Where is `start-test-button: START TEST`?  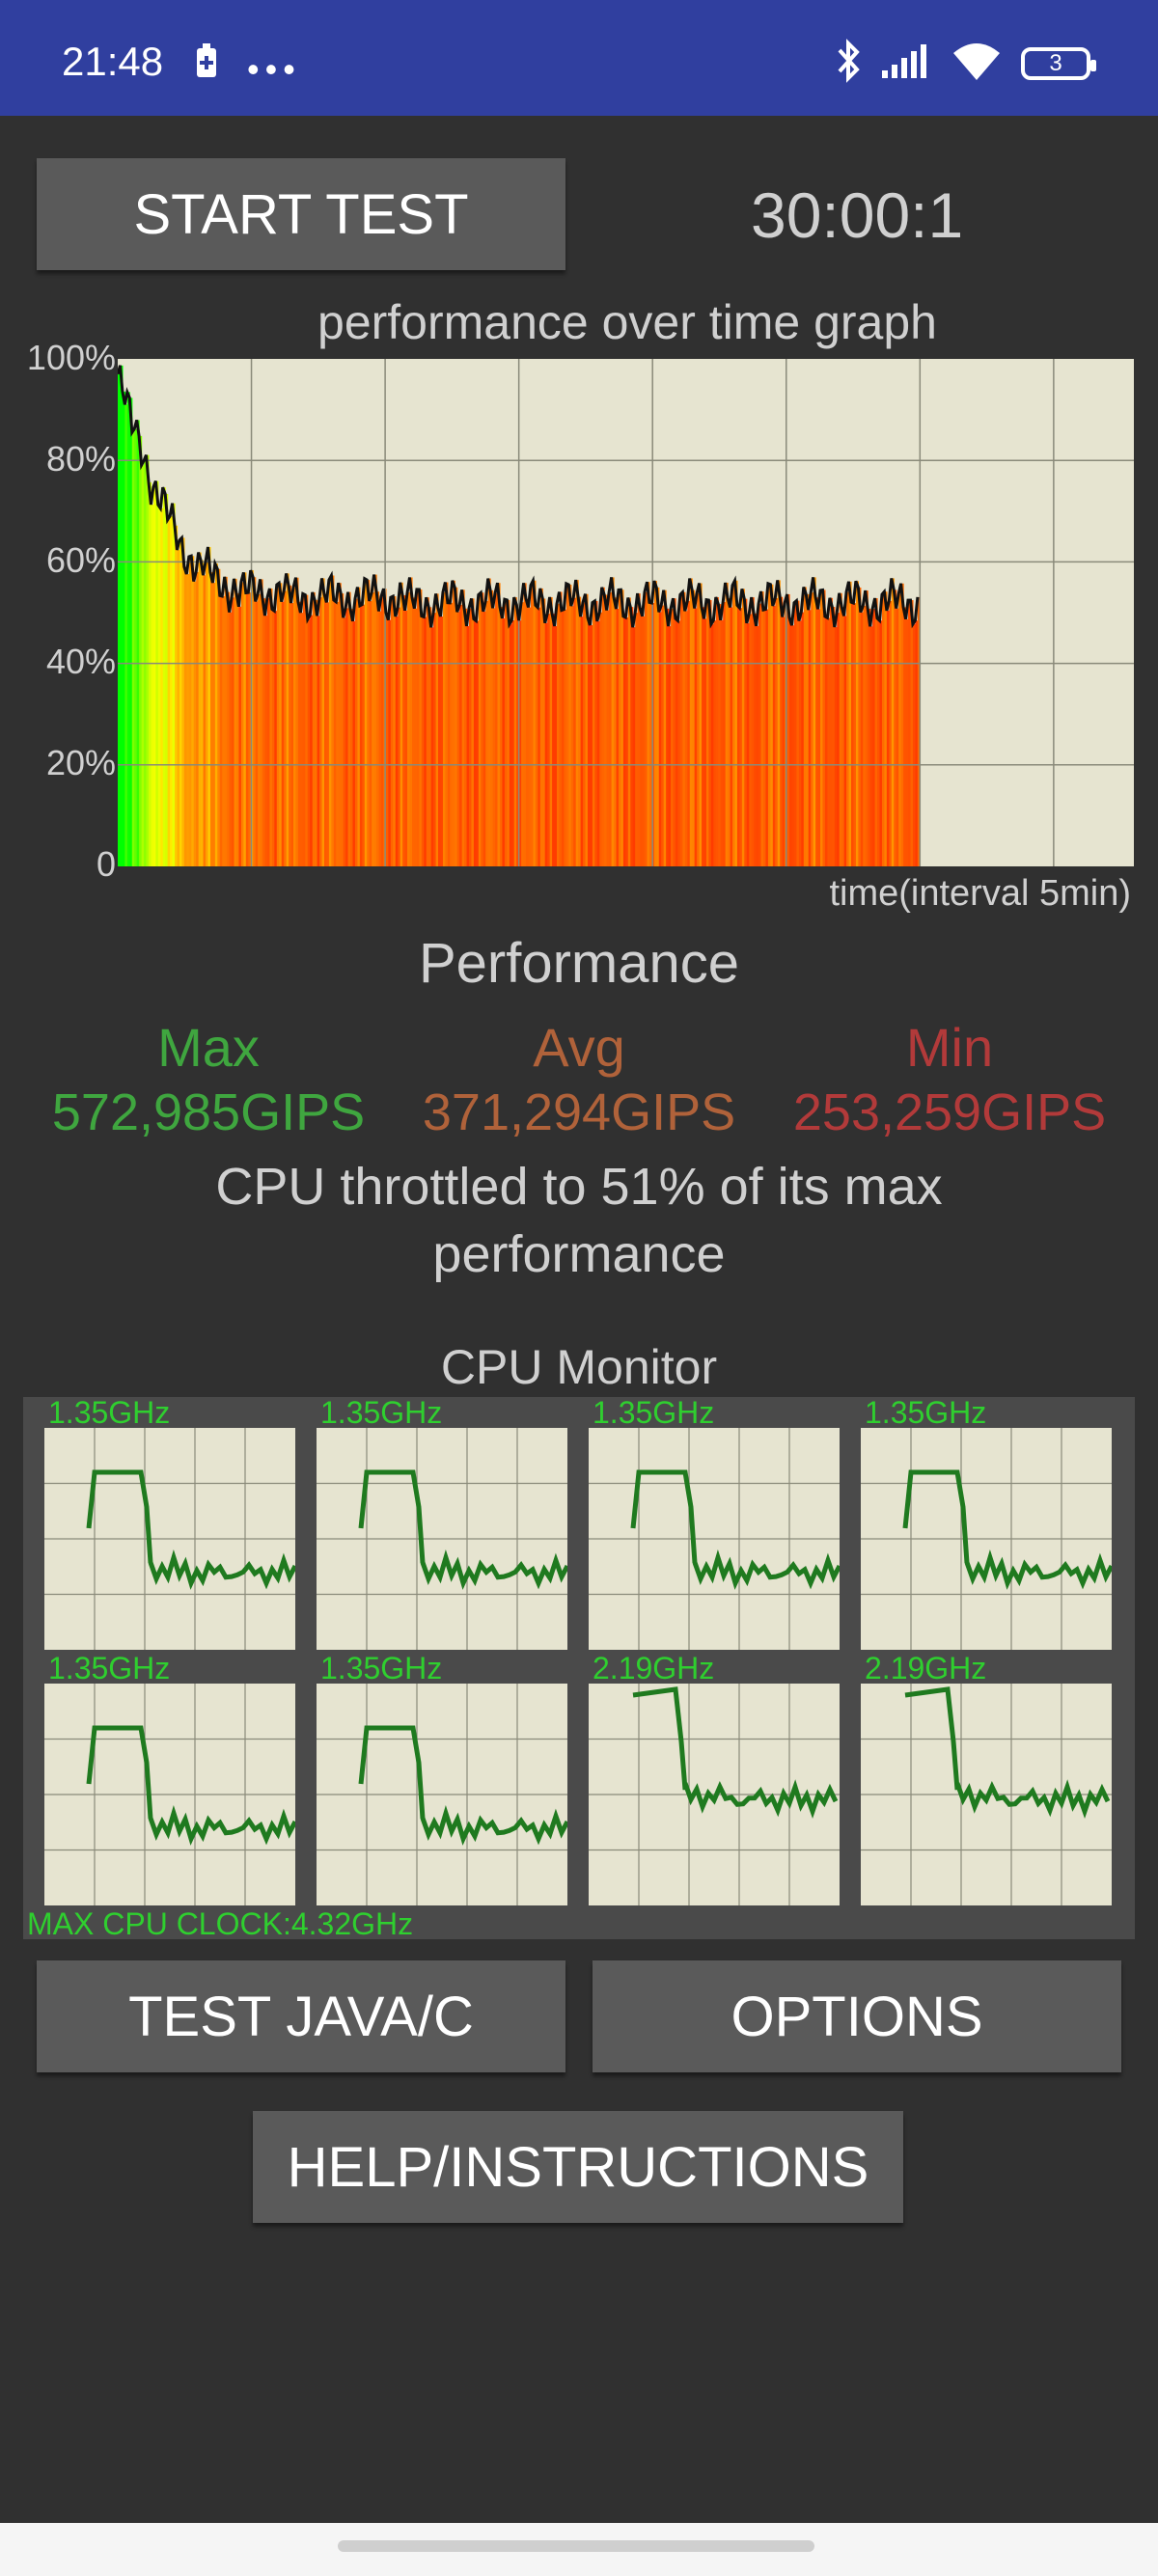 start-test-button: START TEST is located at coordinates (301, 214).